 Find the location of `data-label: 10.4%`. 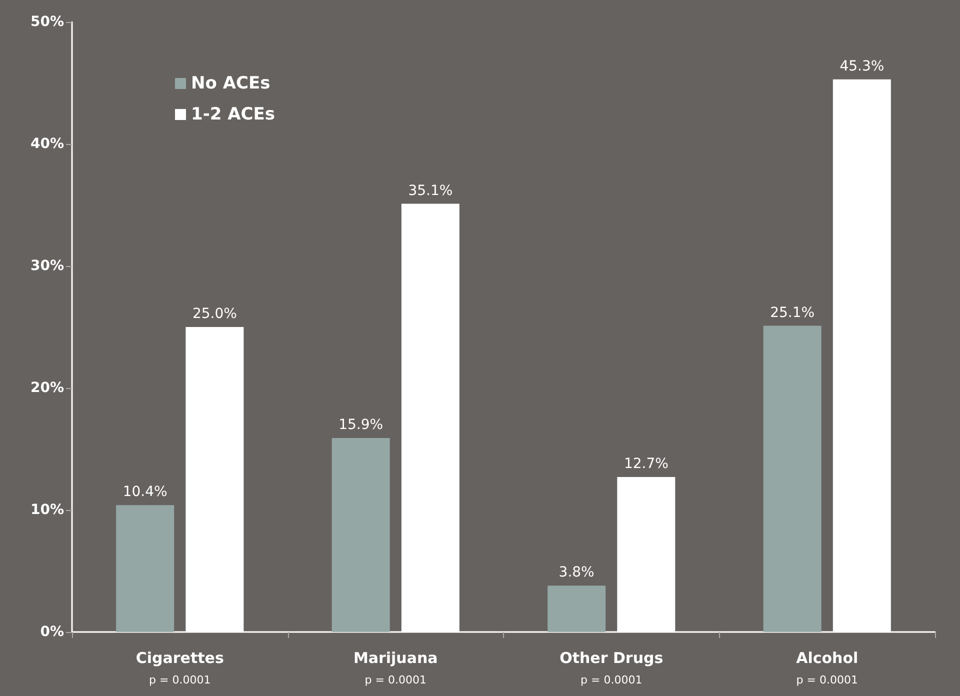

data-label: 10.4% is located at coordinates (145, 492).